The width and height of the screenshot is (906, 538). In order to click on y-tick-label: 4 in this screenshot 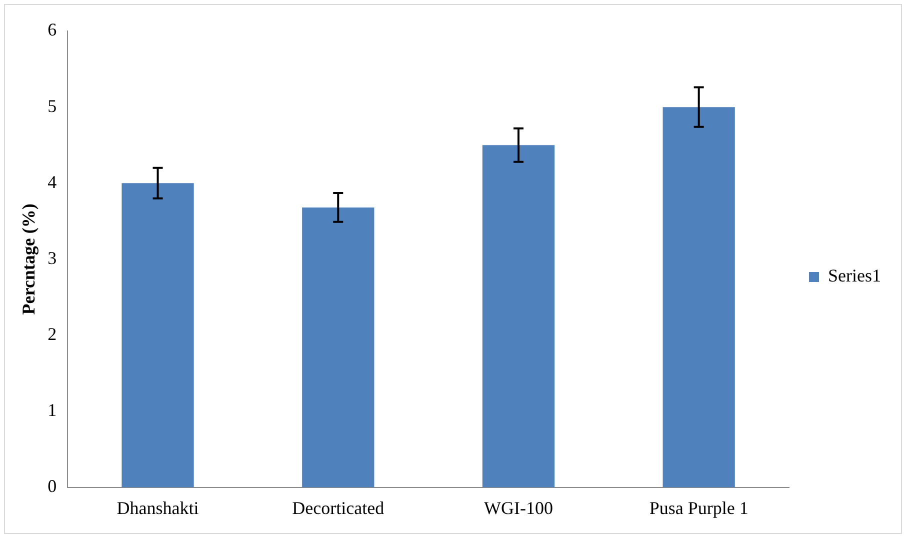, I will do `click(52, 182)`.